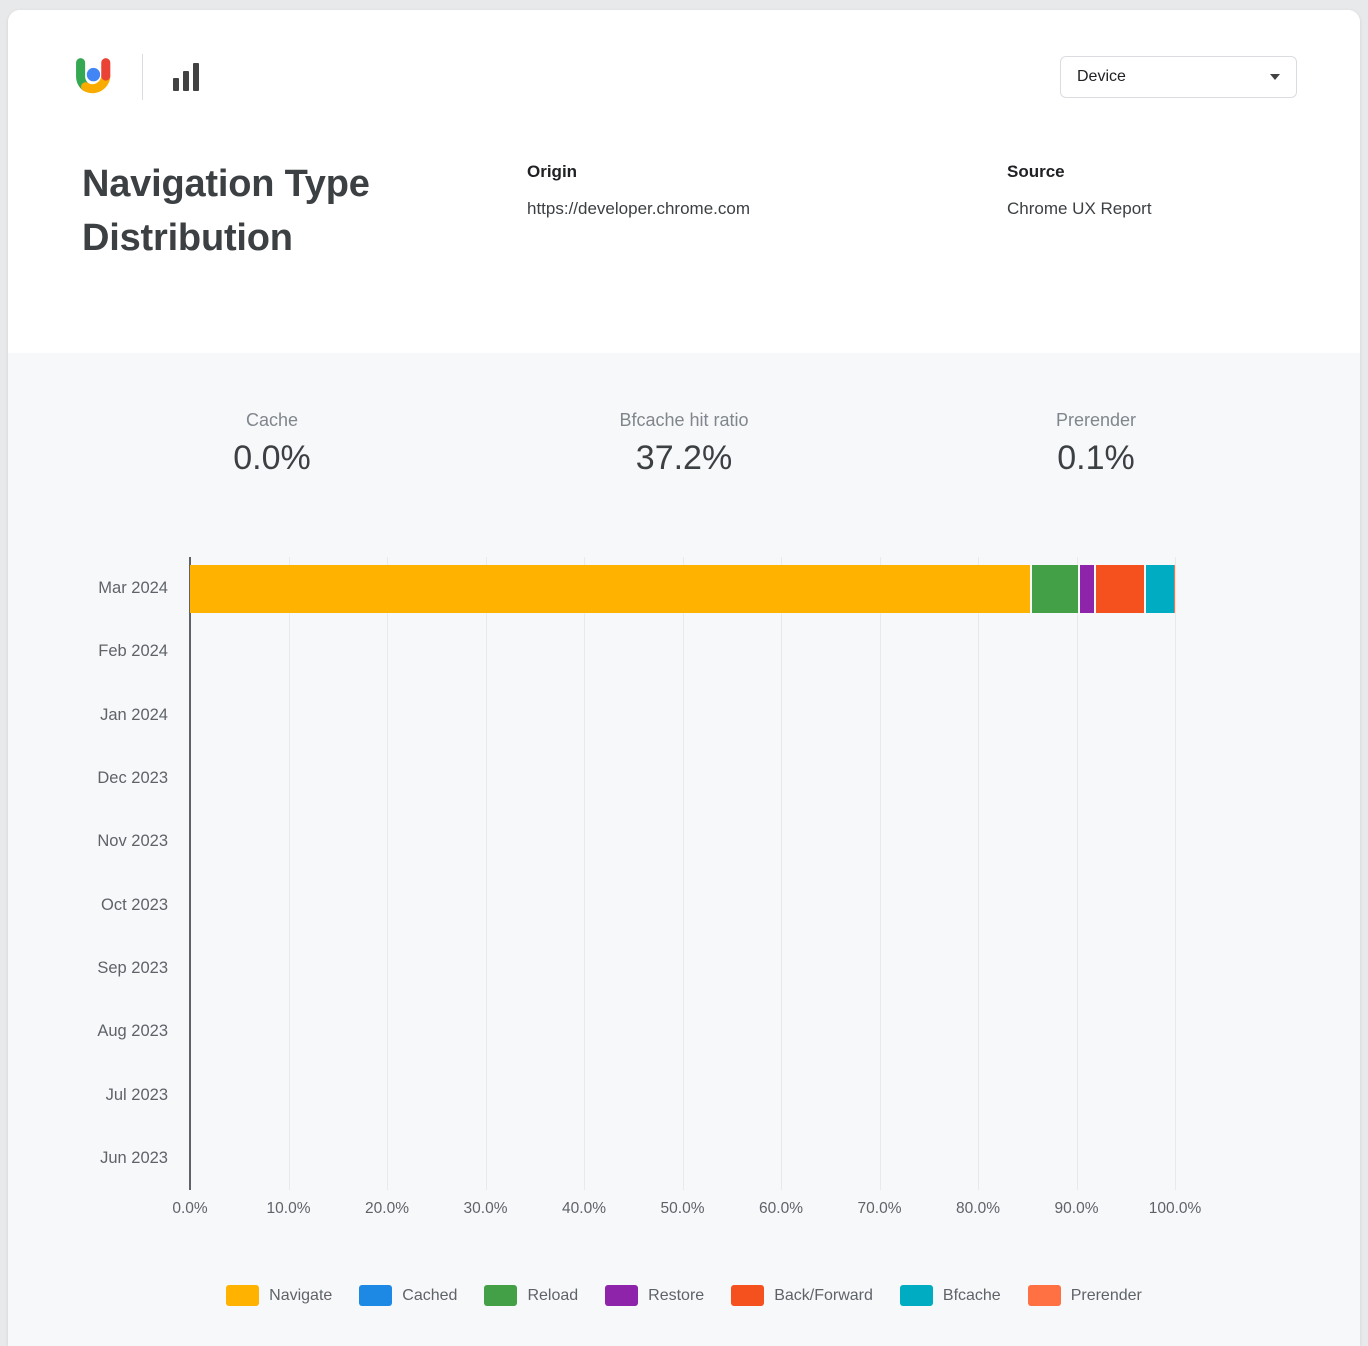  Describe the element at coordinates (132, 967) in the screenshot. I see `y-axis-label: Sep 2023` at that location.